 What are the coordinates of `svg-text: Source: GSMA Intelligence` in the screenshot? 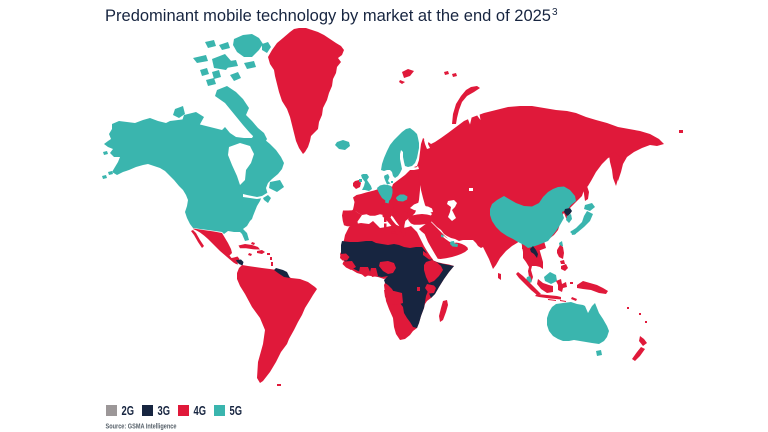 It's located at (141, 426).